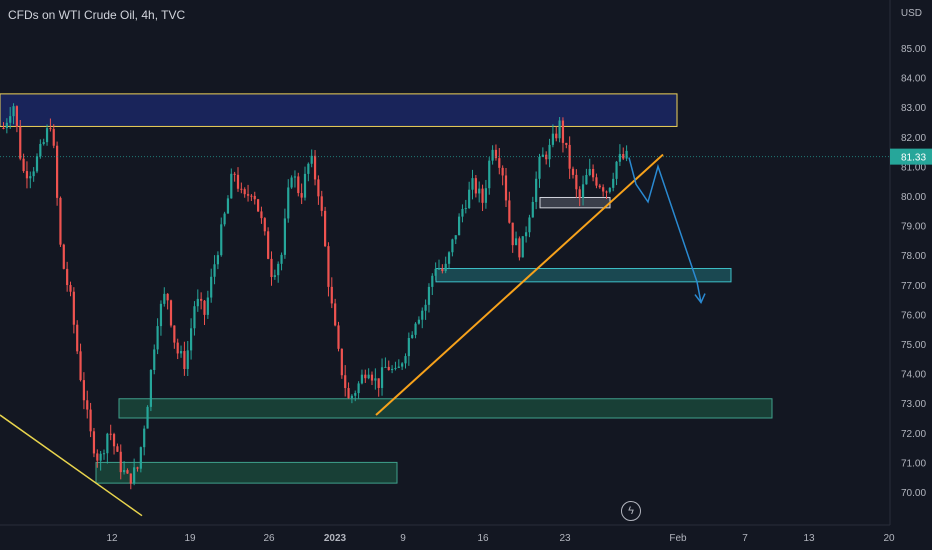 The image size is (932, 550). Describe the element at coordinates (913, 227) in the screenshot. I see `price-axis-label: 79.00` at that location.